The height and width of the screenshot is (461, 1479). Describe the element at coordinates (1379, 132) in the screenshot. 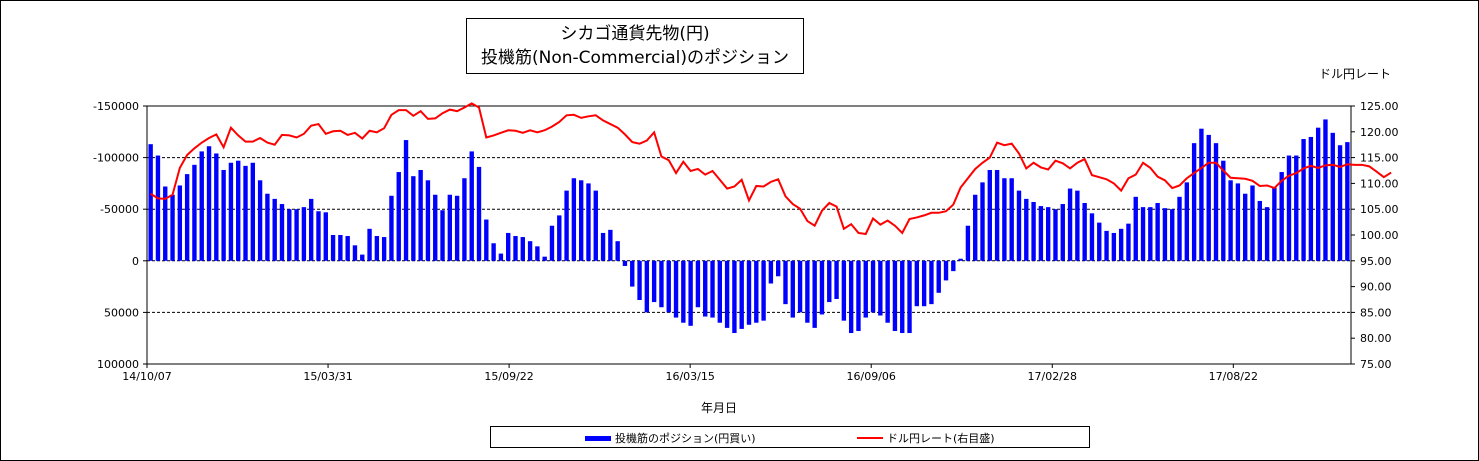

I see `right-tick-label: 120.00` at that location.